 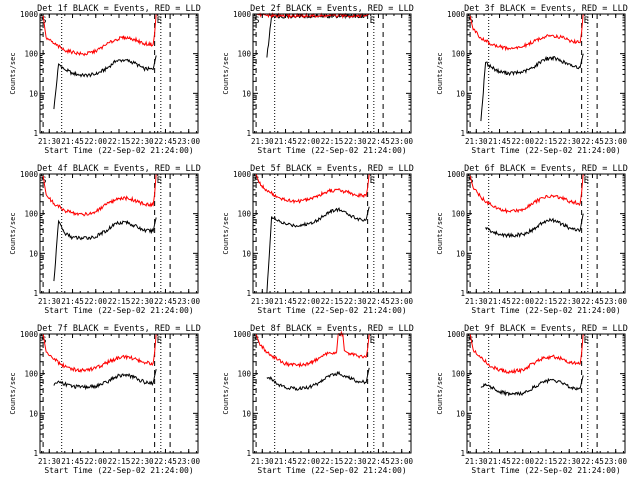 I want to click on panel-title: Det 3f BLACK = Events, RED = LLD, so click(x=546, y=9).